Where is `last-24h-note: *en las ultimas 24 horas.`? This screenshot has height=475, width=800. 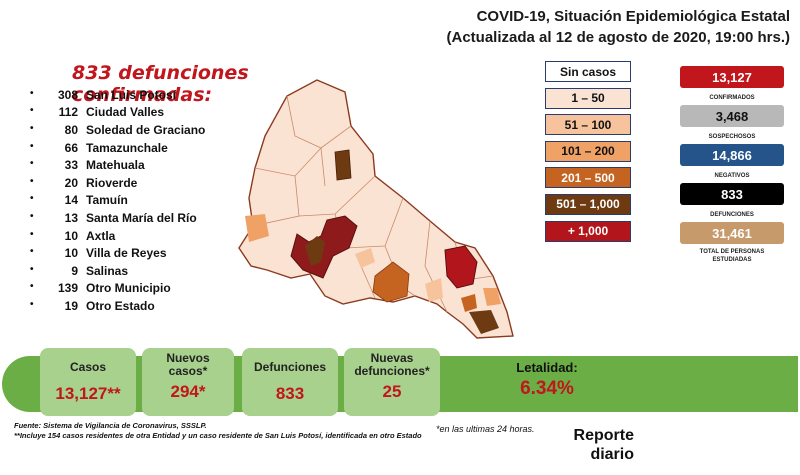
last-24h-note: *en las ultimas 24 horas. is located at coordinates (485, 429).